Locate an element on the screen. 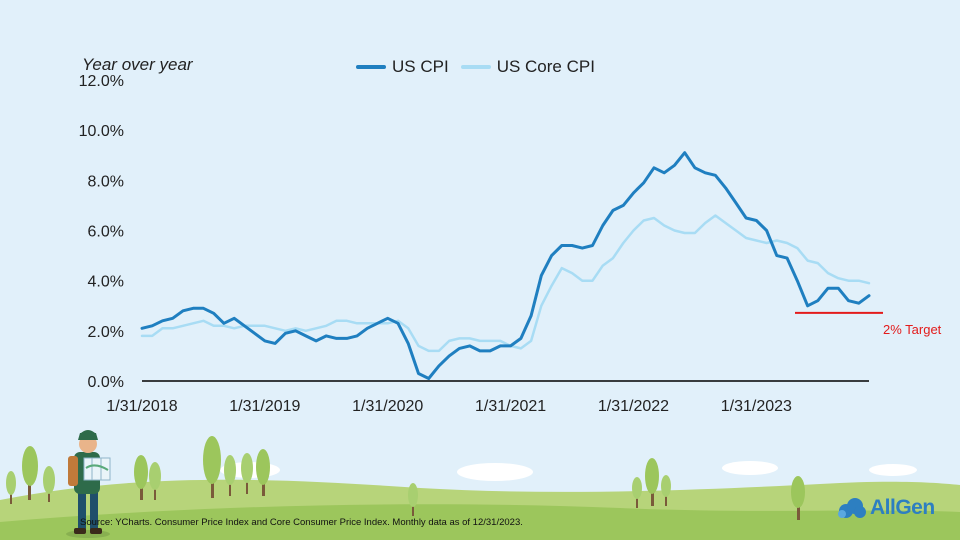  legend-label-us-core-cpi: US Core CPI is located at coordinates (545, 66).